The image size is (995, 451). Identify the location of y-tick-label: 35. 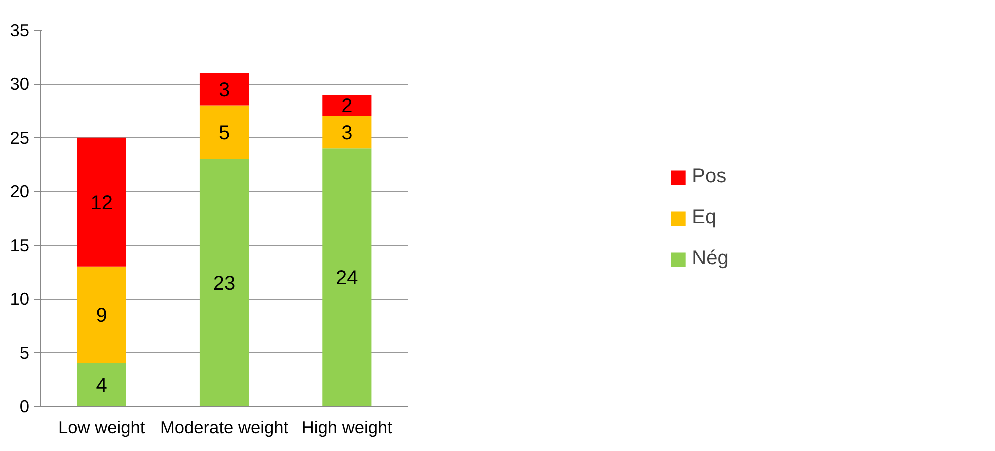
(20, 30).